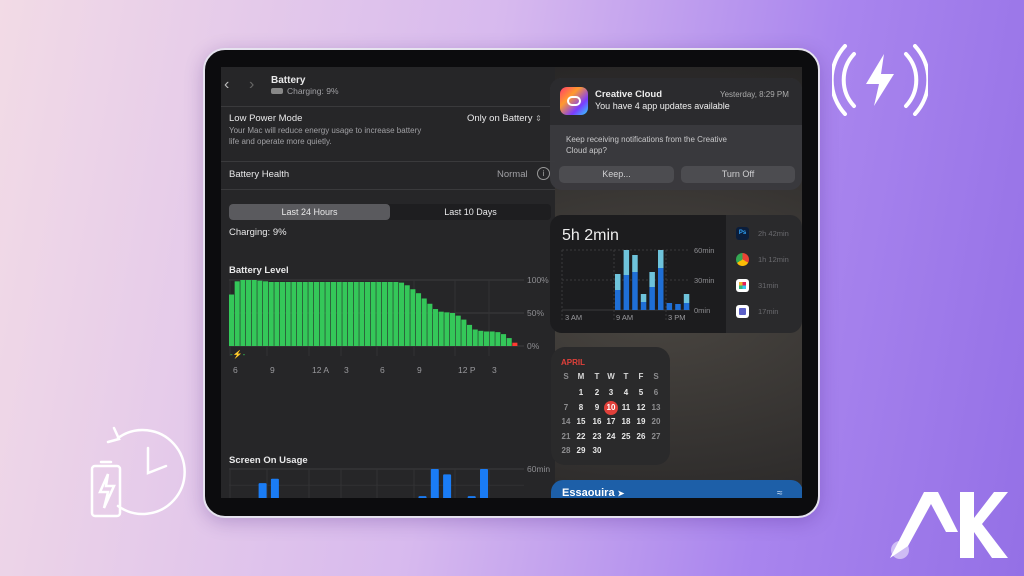 Image resolution: width=1024 pixels, height=576 pixels. I want to click on forward-button: ›, so click(252, 84).